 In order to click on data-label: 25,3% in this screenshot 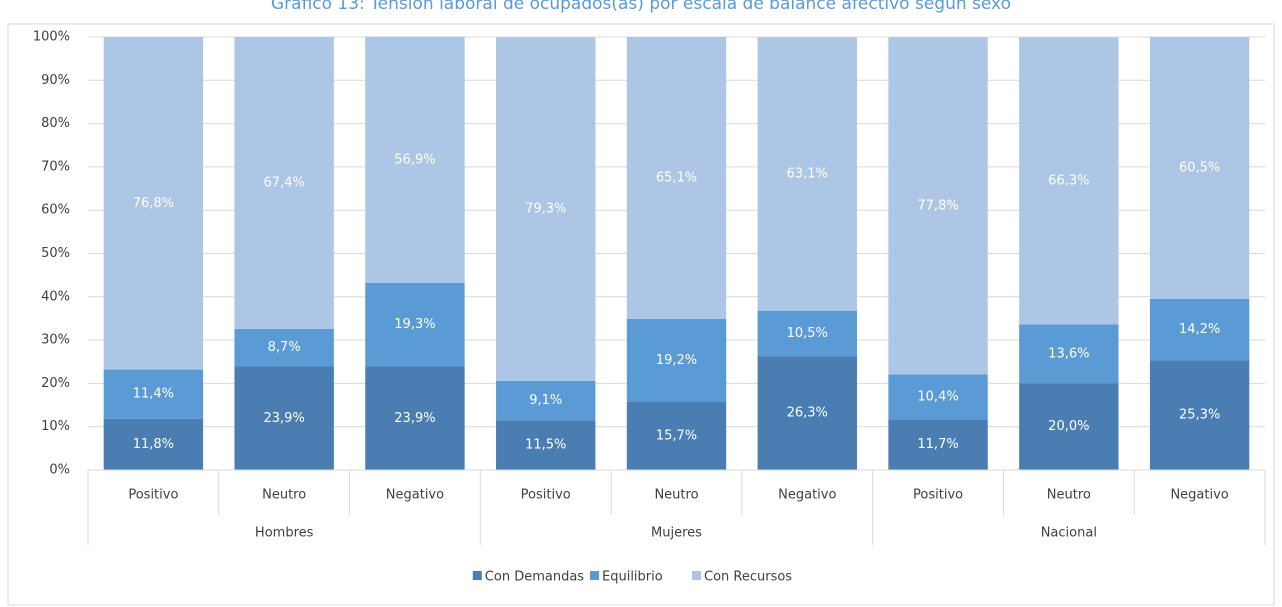, I will do `click(1199, 415)`.